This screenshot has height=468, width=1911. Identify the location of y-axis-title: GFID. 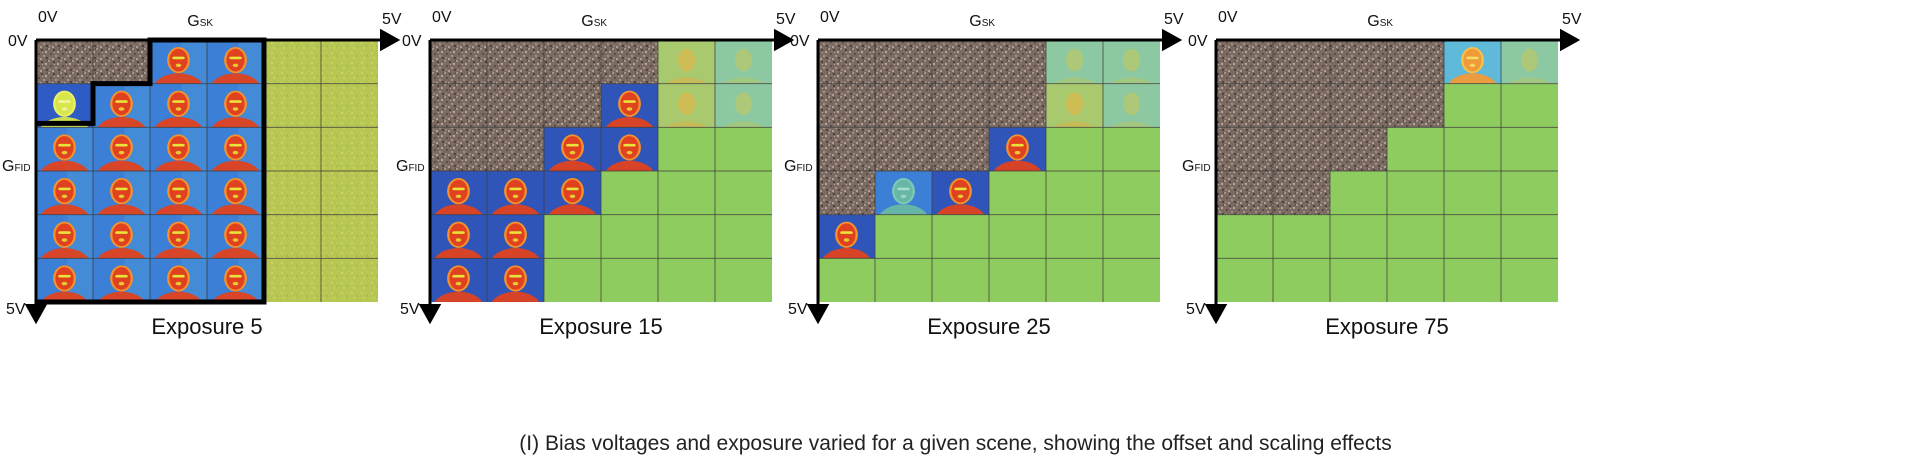
(1196, 166).